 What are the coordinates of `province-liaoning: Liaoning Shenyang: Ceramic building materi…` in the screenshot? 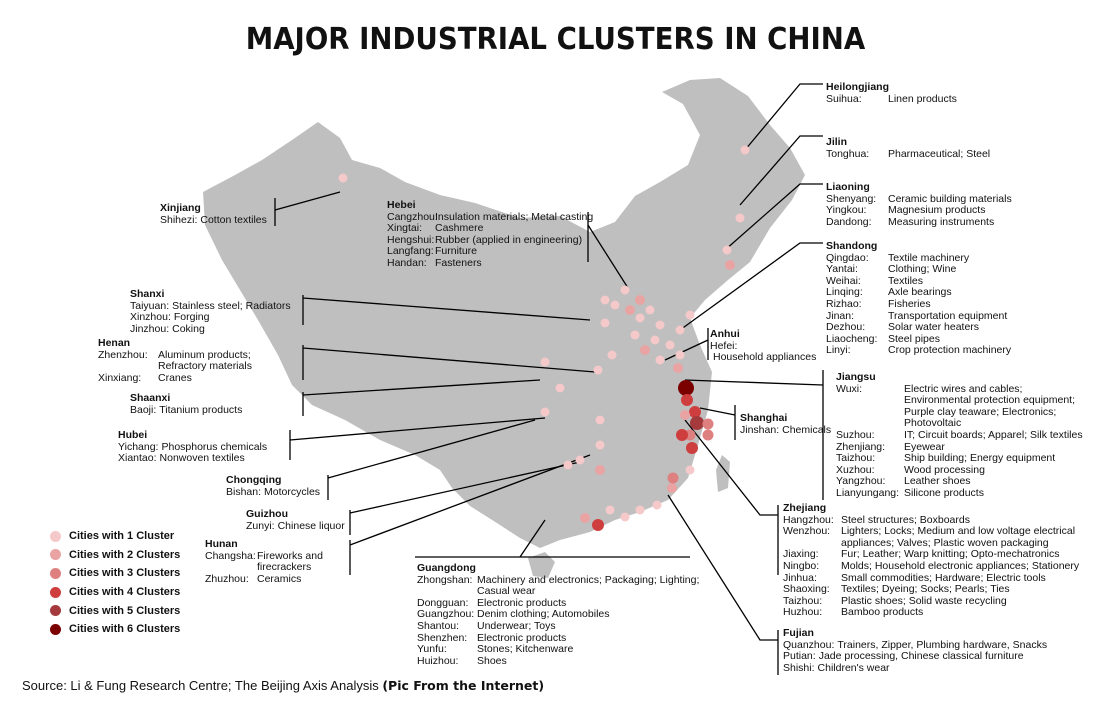 It's located at (926, 205).